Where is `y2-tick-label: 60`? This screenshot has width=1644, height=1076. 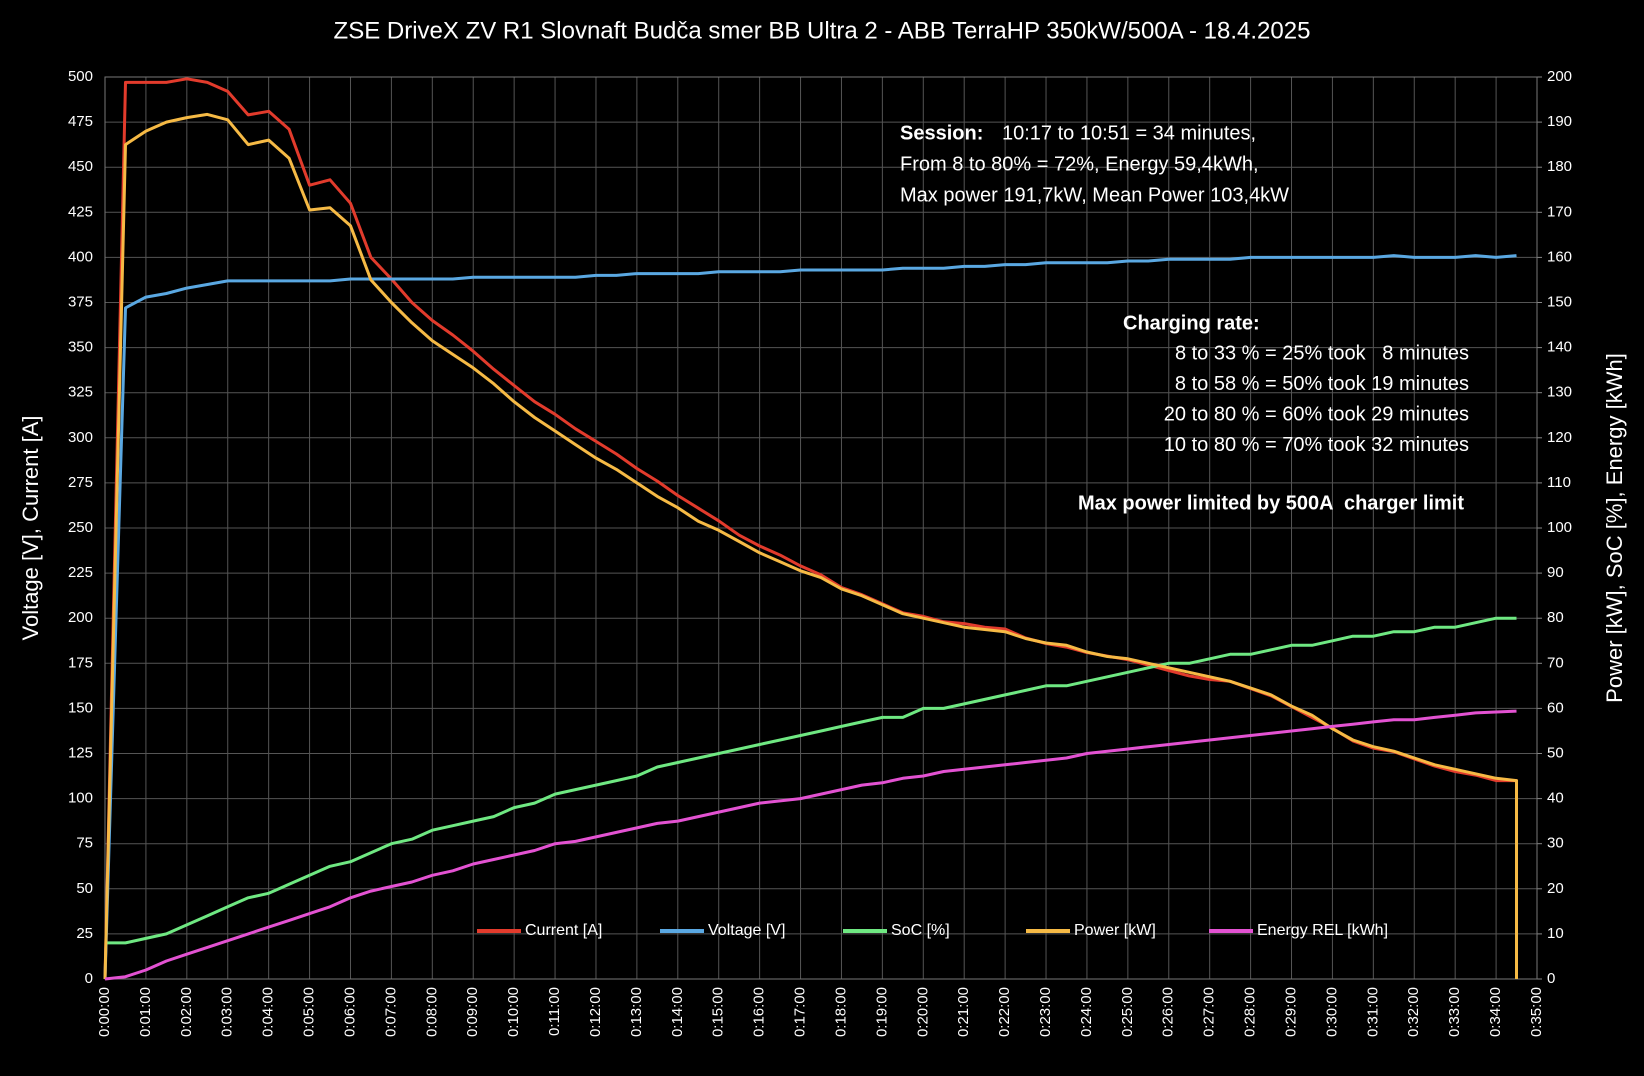
y2-tick-label: 60 is located at coordinates (1555, 707).